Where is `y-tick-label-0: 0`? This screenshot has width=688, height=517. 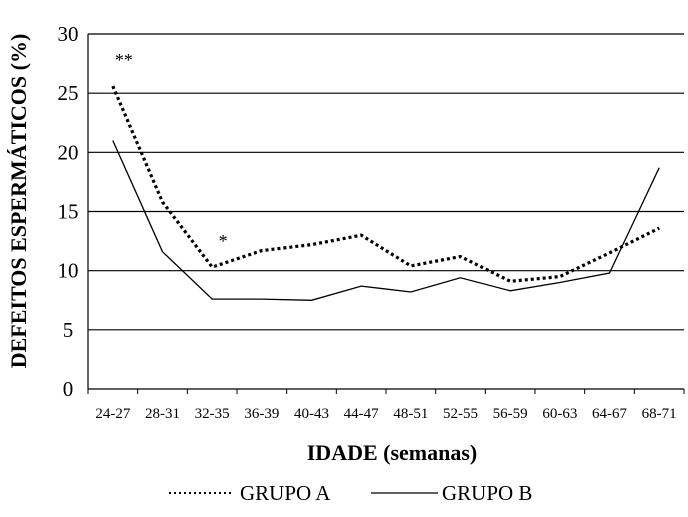 y-tick-label-0: 0 is located at coordinates (68, 389).